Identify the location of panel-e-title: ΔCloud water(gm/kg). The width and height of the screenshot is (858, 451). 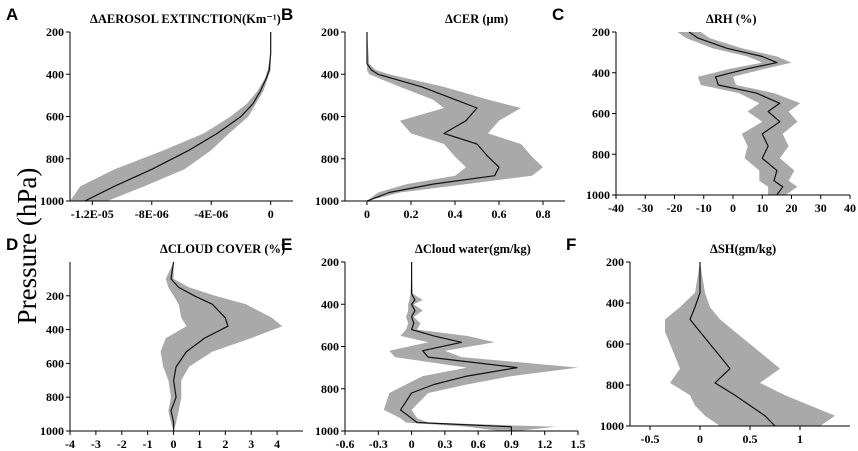
(473, 249).